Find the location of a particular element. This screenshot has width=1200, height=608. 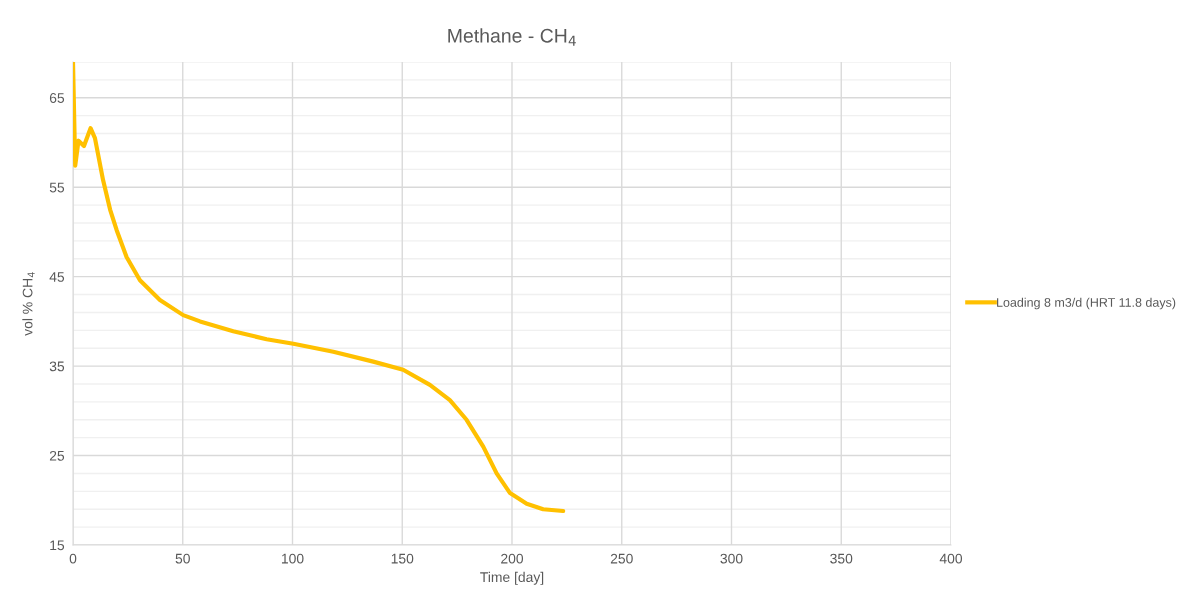

x-tick-label: 200 is located at coordinates (512, 558).